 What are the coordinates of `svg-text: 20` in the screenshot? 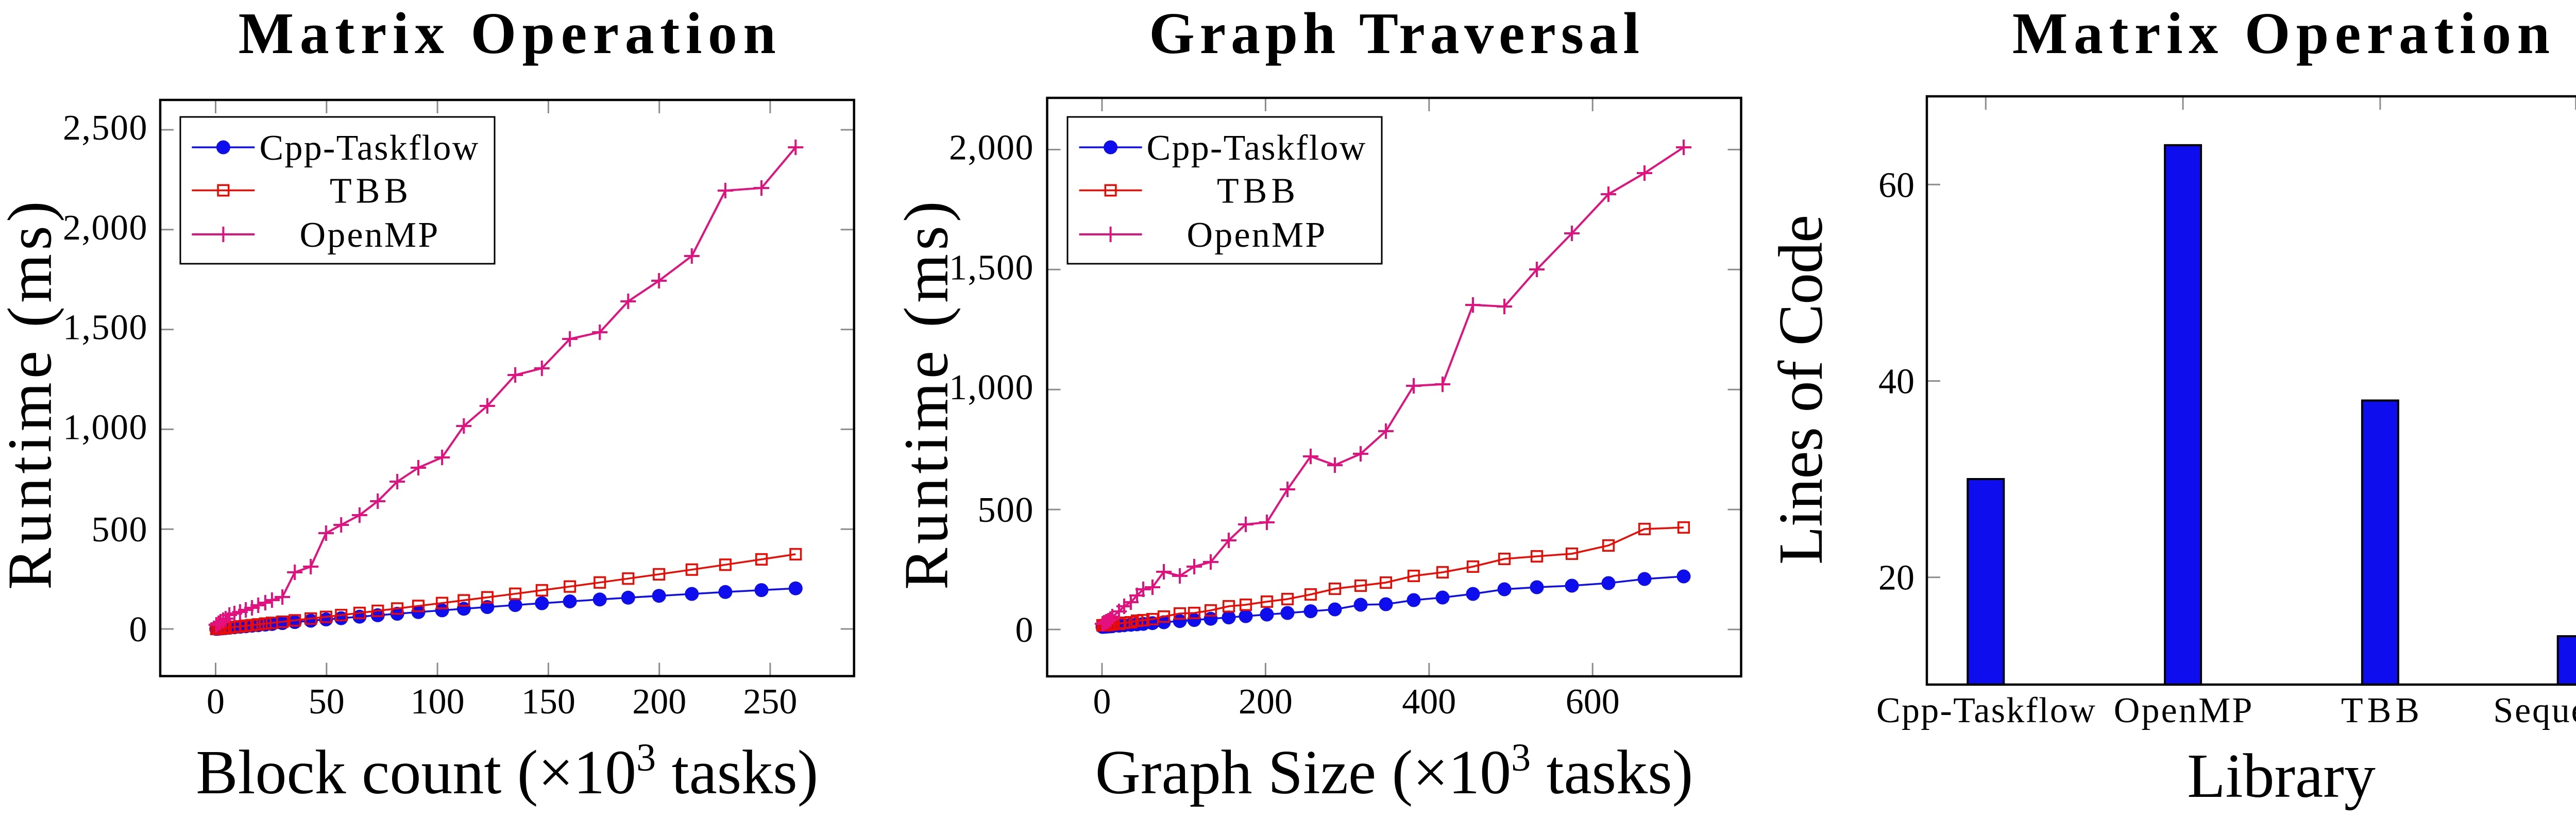 It's located at (1896, 578).